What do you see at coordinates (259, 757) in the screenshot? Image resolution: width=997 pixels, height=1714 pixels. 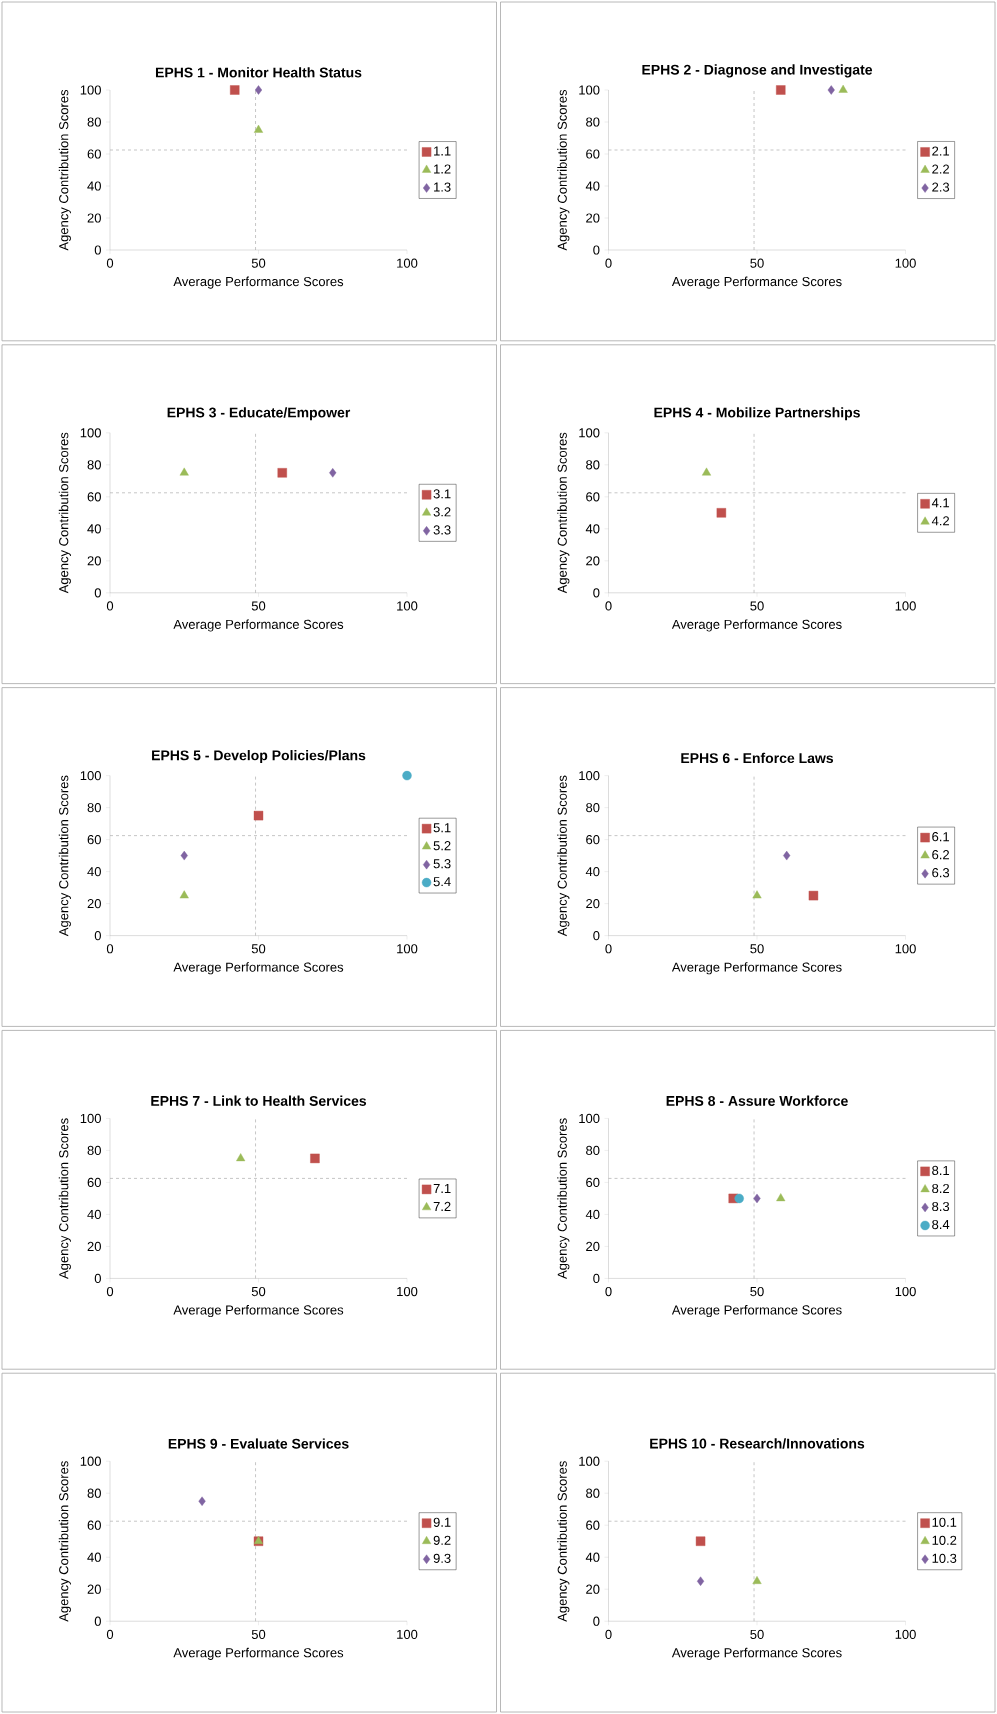 I see `chart-title: EPHS 5 - Develop Policies/Plans` at bounding box center [259, 757].